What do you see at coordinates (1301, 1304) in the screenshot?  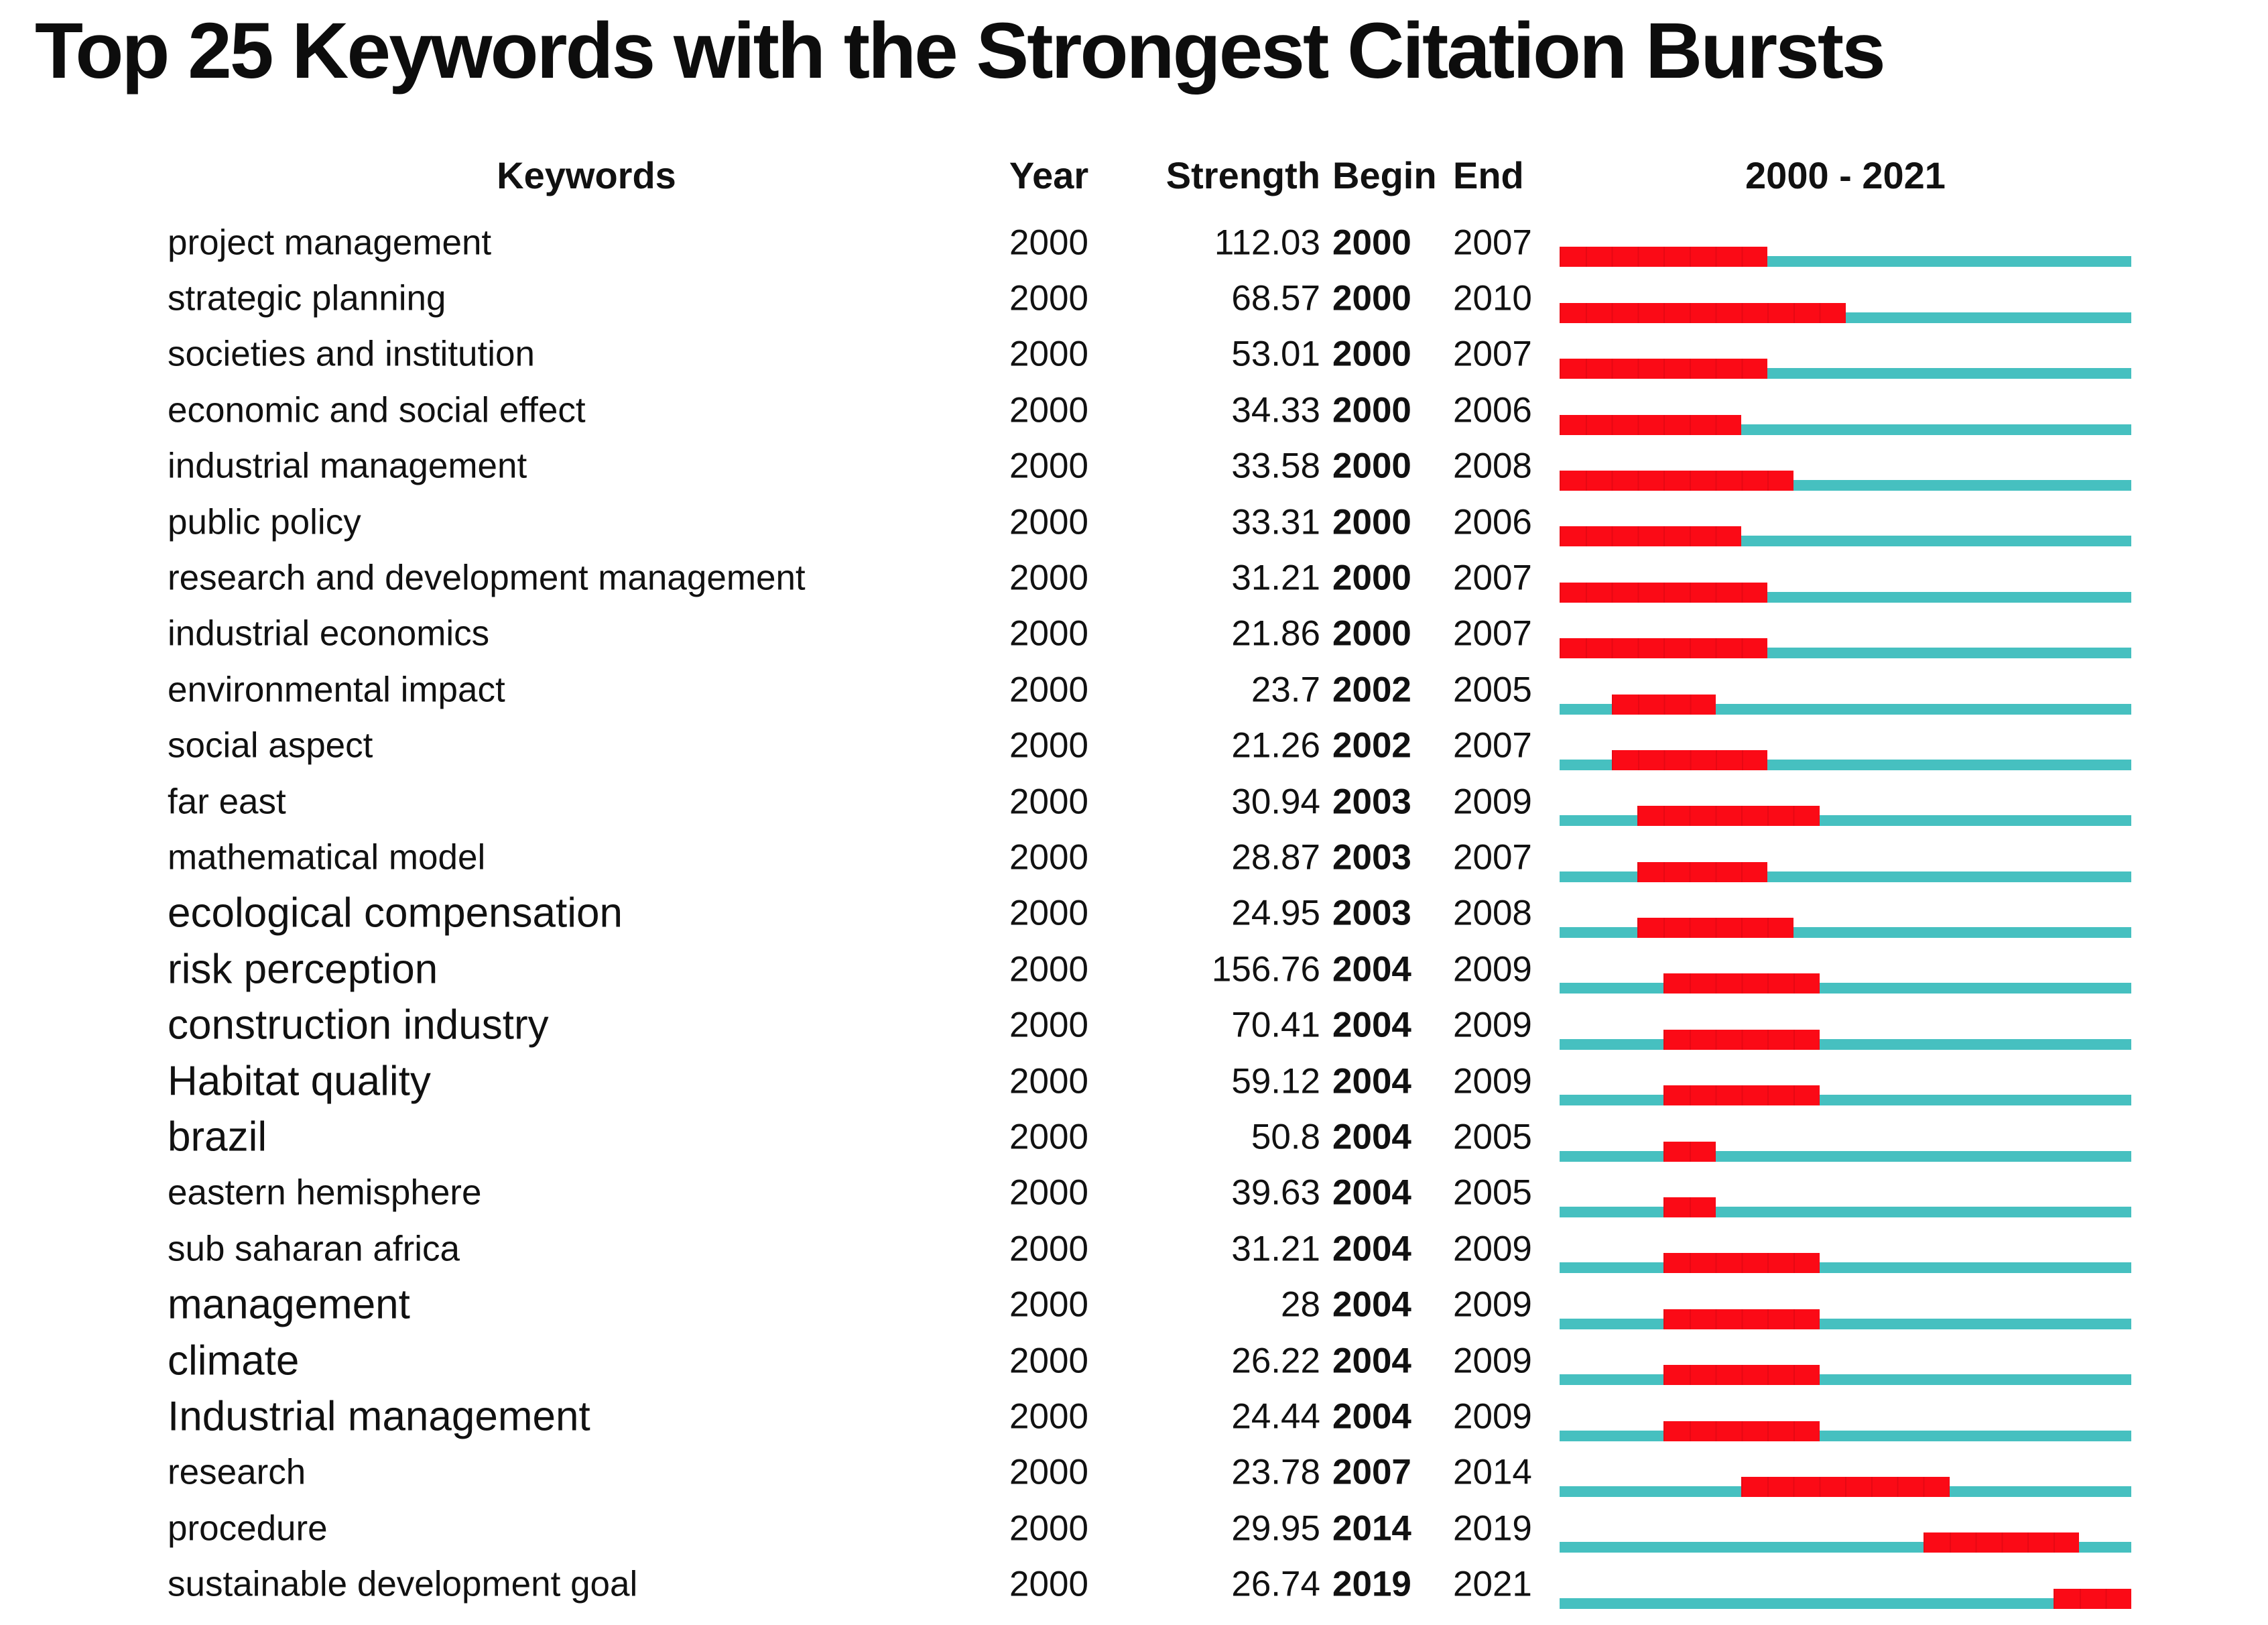 I see `strength-value: 28` at bounding box center [1301, 1304].